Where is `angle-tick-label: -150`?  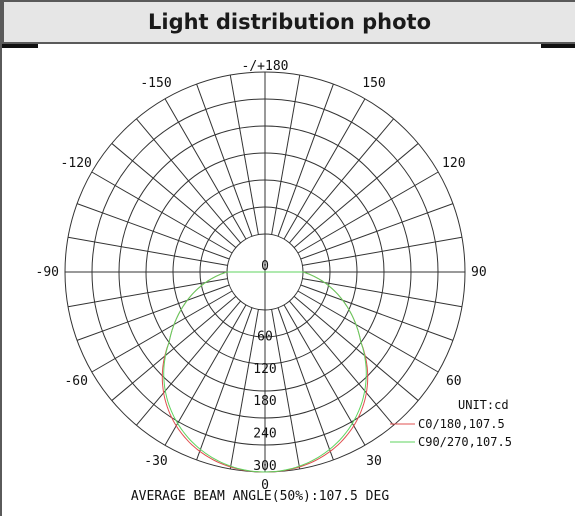
angle-tick-label: -150 is located at coordinates (155, 83).